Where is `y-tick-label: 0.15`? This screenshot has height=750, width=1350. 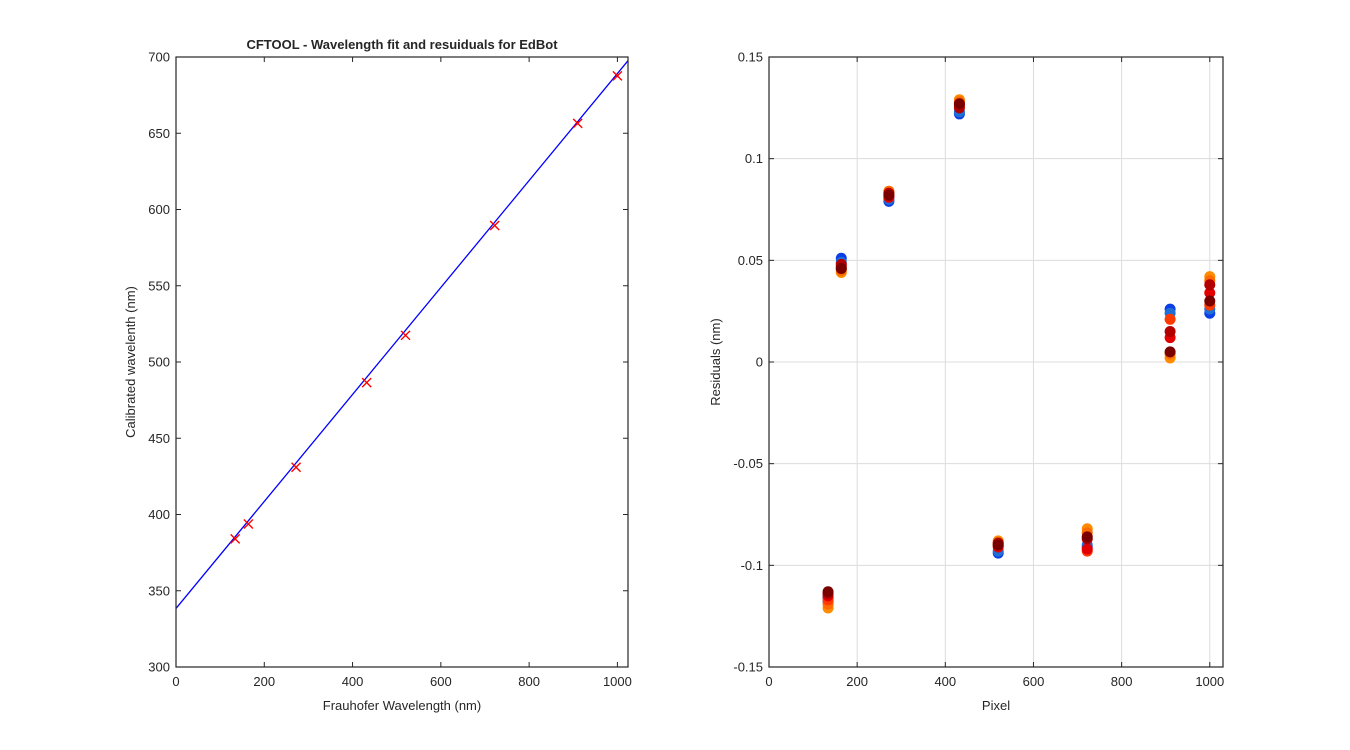
y-tick-label: 0.15 is located at coordinates (750, 57).